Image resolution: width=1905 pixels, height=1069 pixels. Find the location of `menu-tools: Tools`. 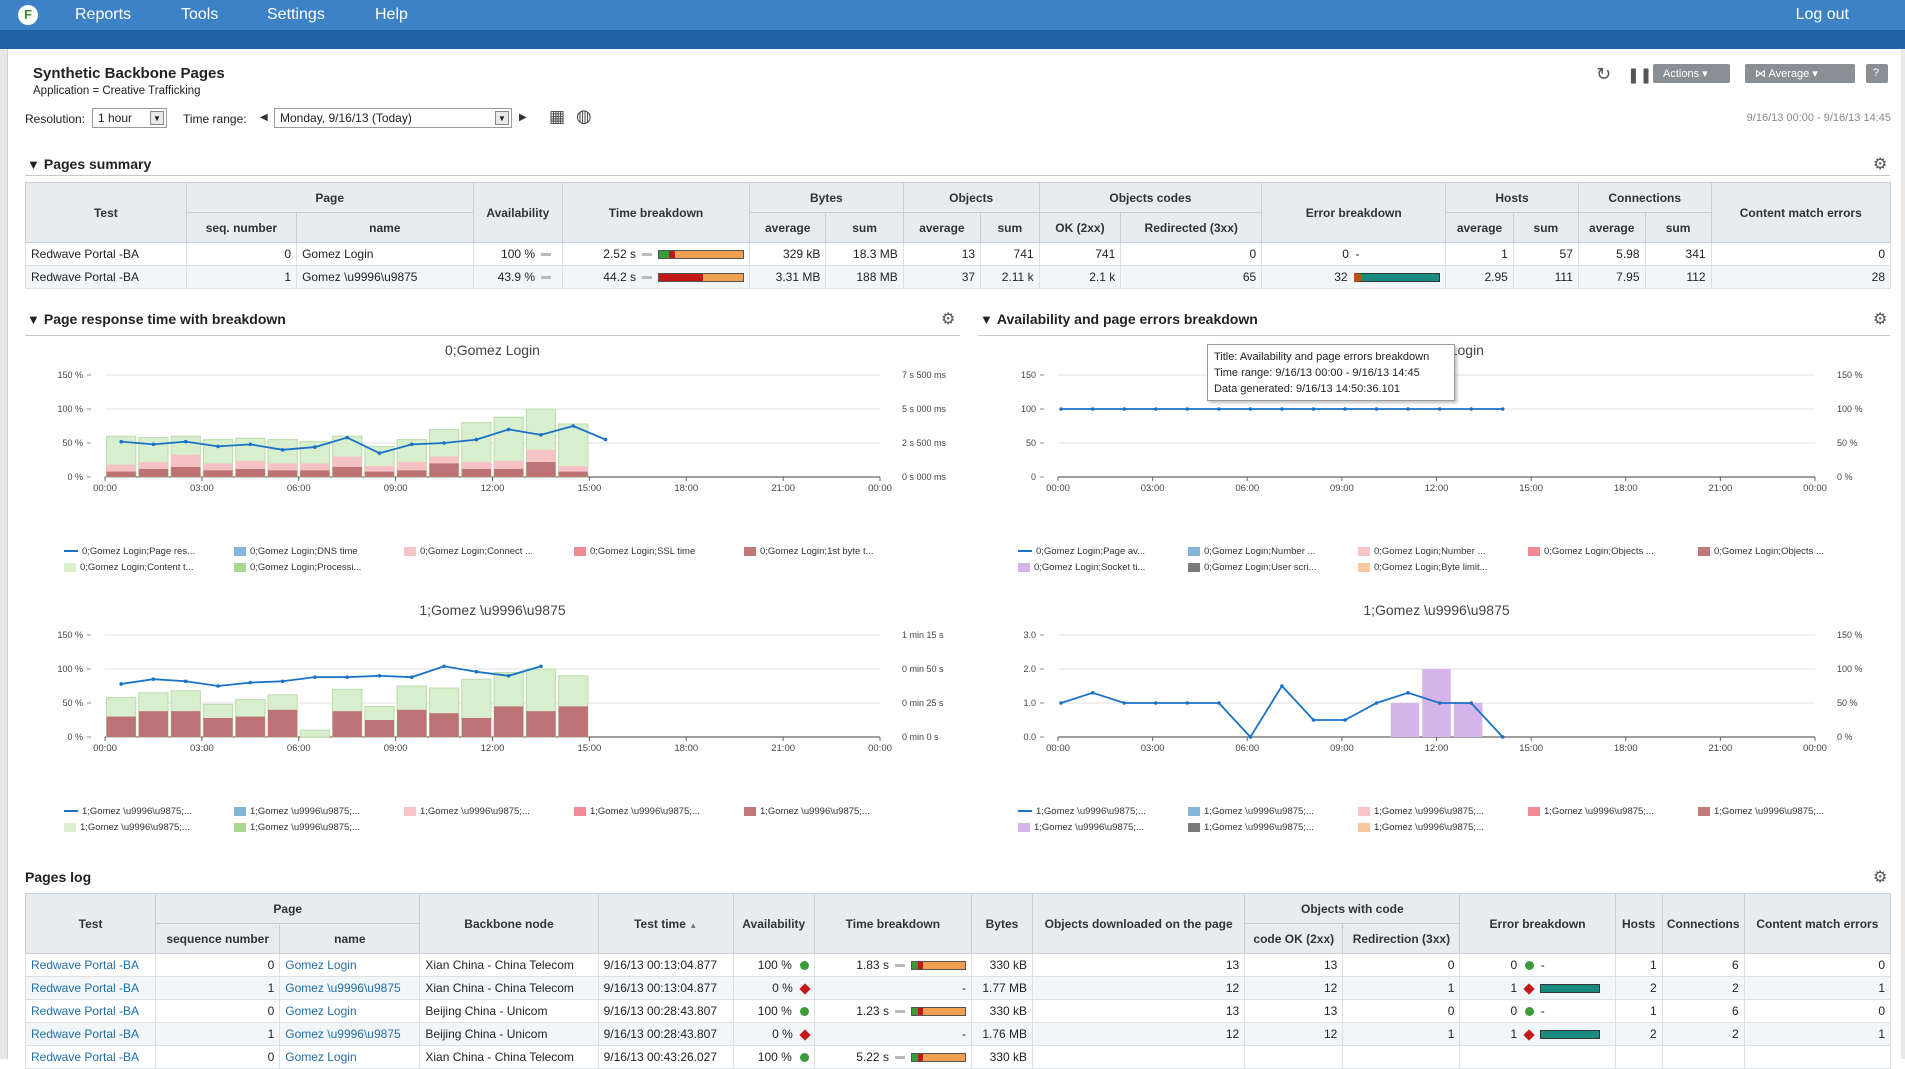

menu-tools: Tools is located at coordinates (200, 14).